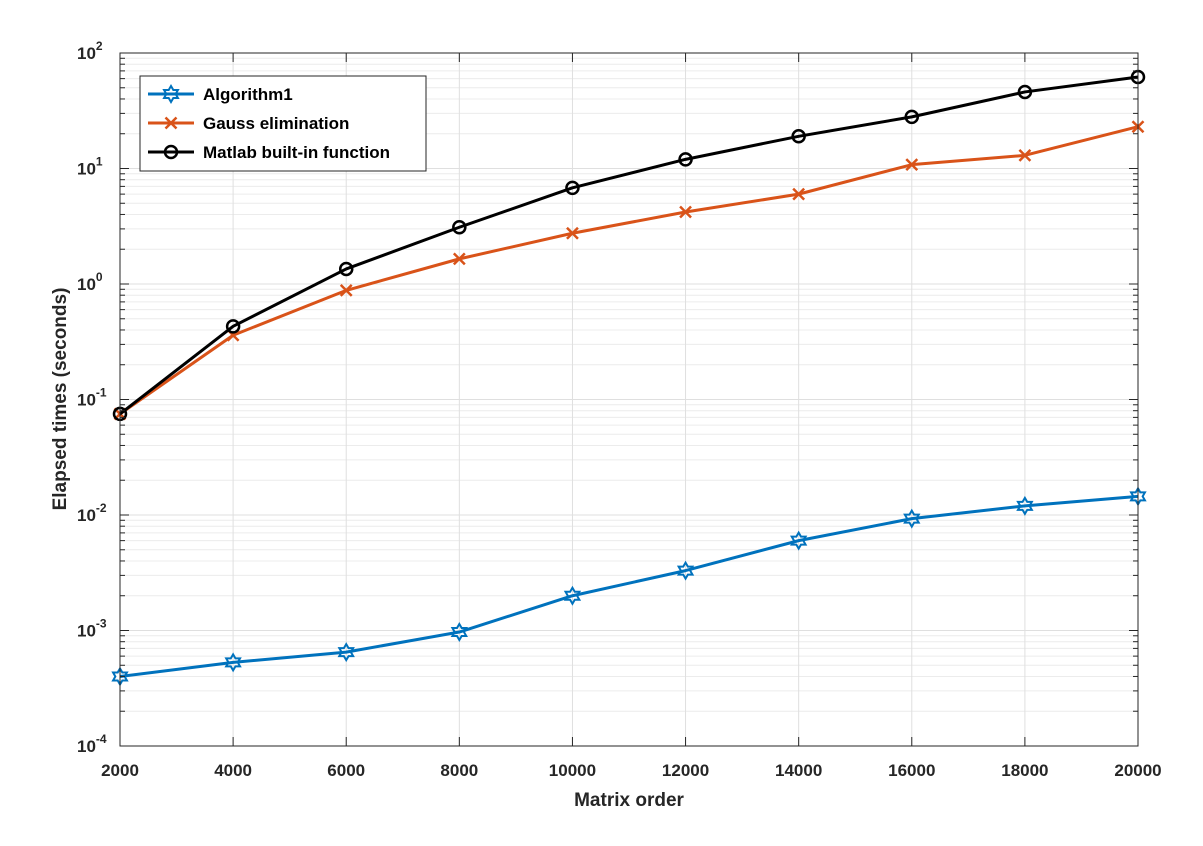 The height and width of the screenshot is (846, 1203). What do you see at coordinates (276, 123) in the screenshot?
I see `legend-label: Gauss elimination` at bounding box center [276, 123].